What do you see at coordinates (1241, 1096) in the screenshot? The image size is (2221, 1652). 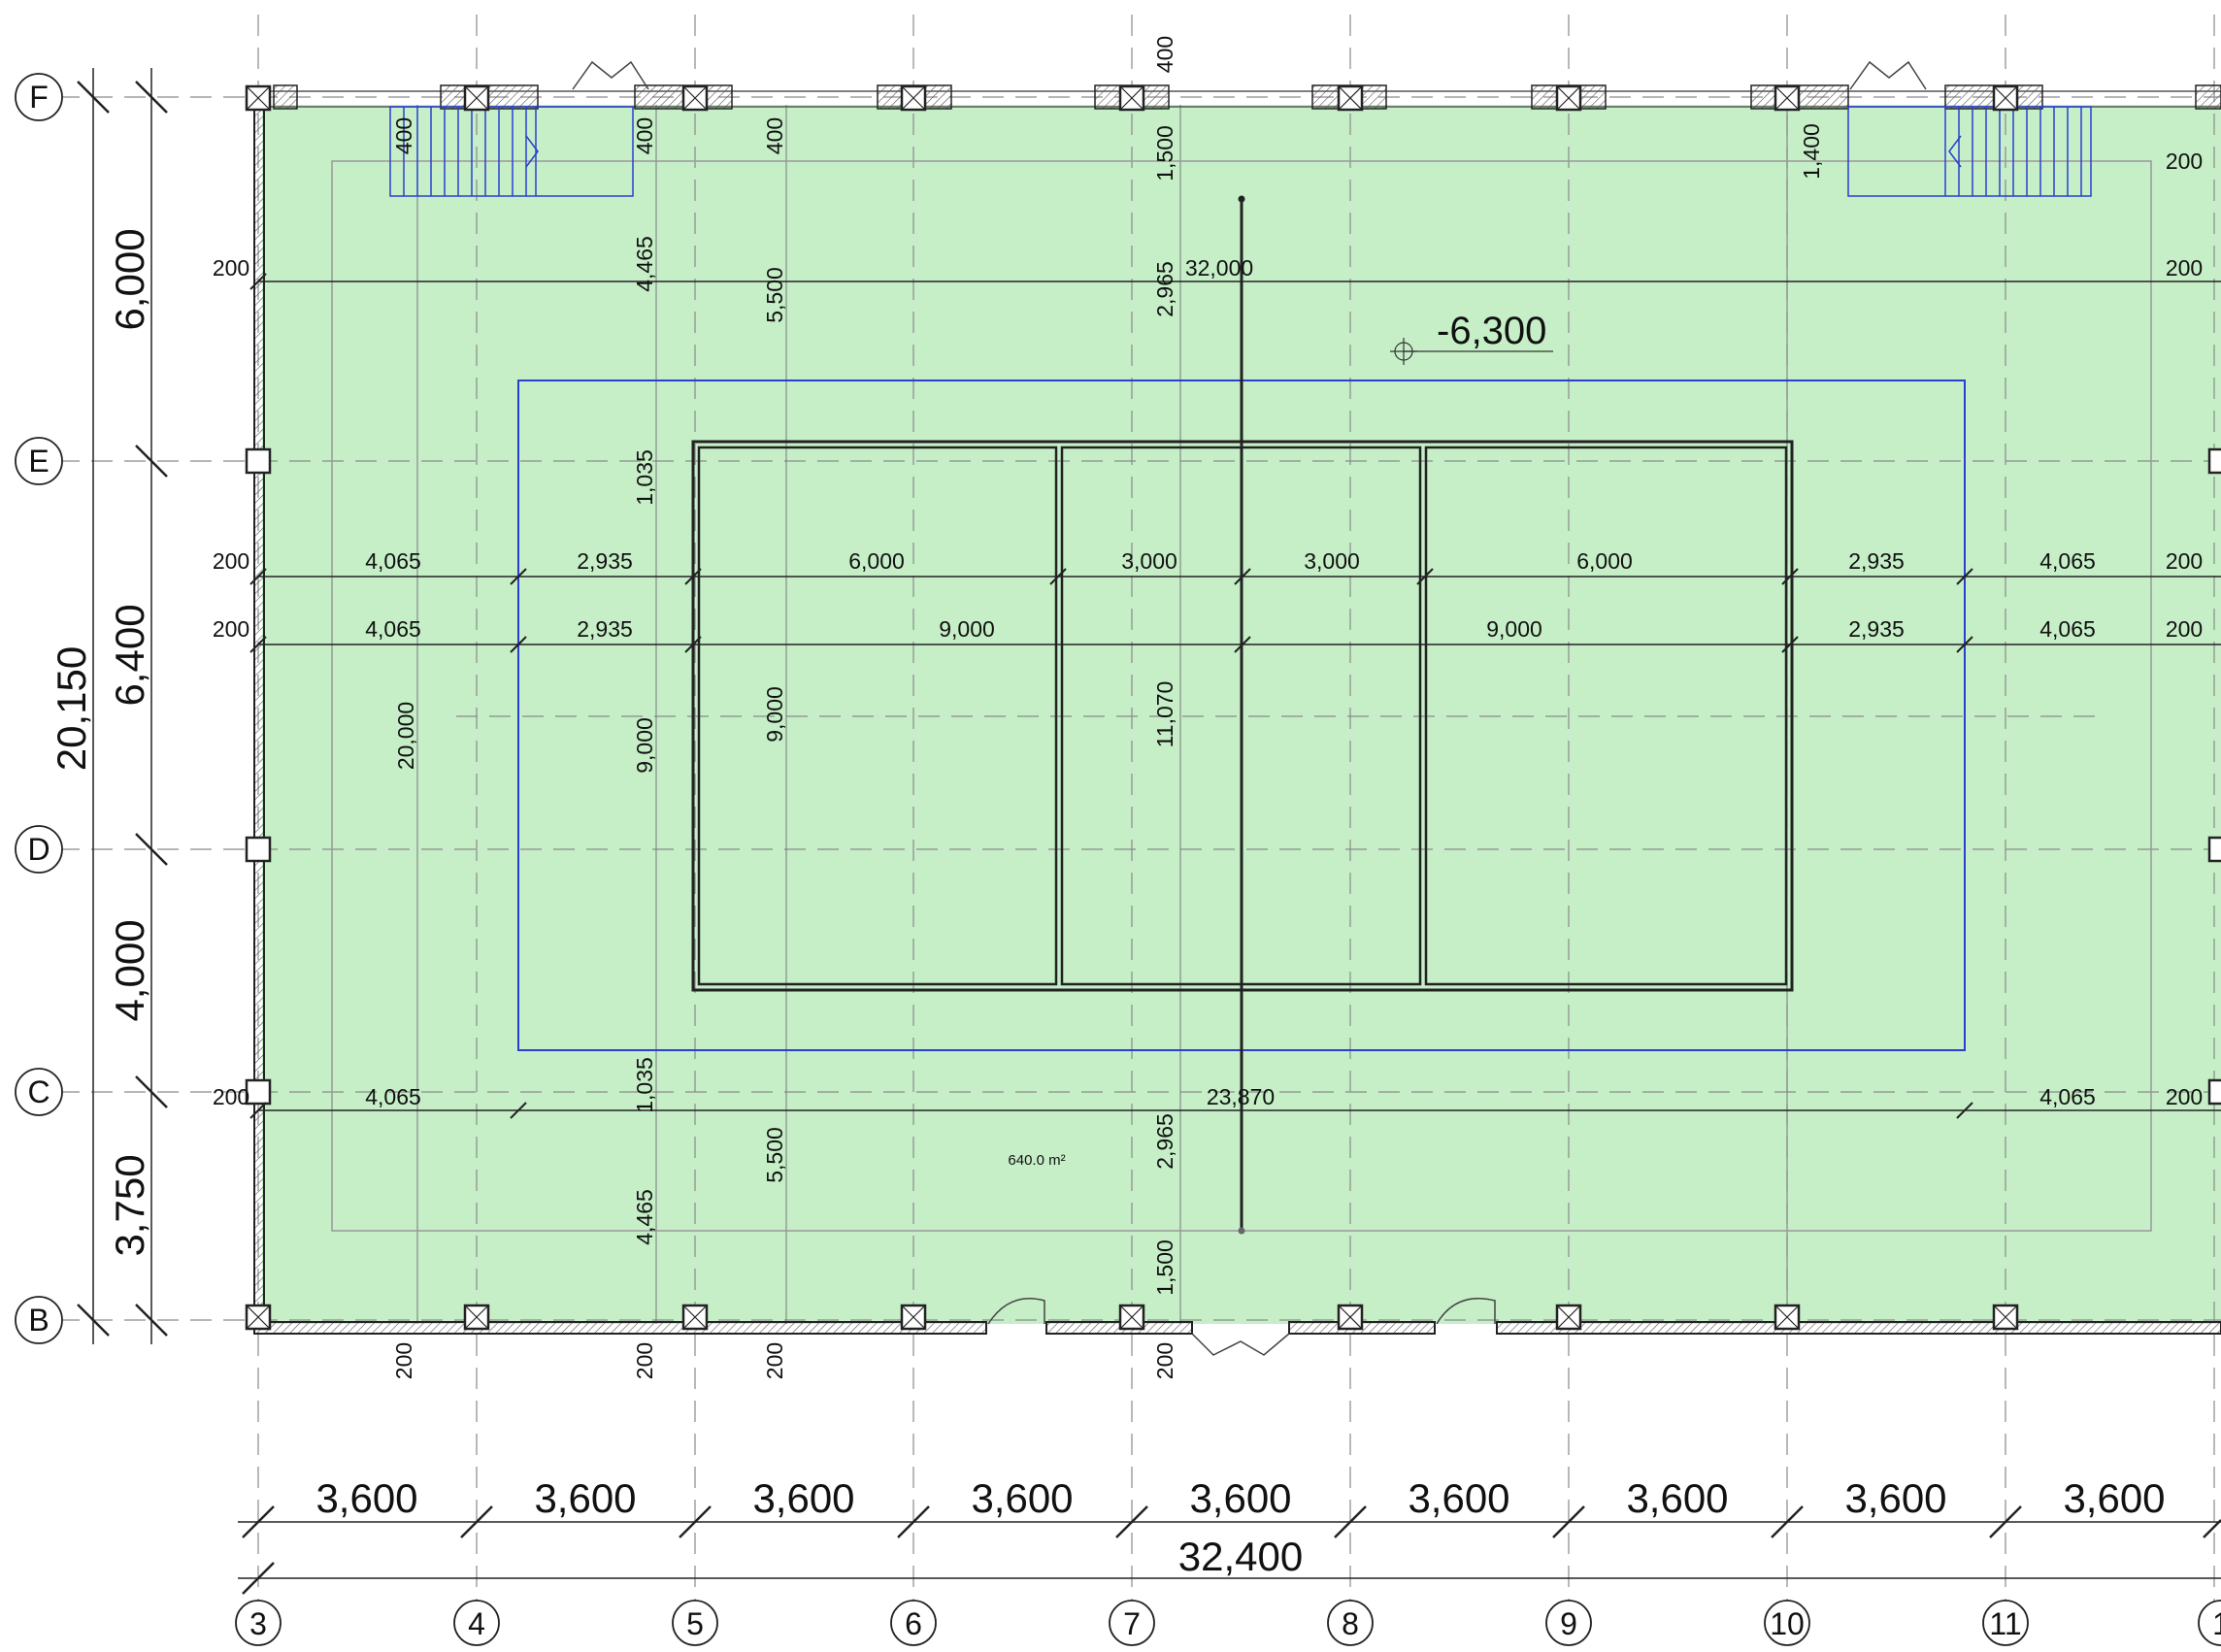 I see `court-length-bottom: 23,870` at bounding box center [1241, 1096].